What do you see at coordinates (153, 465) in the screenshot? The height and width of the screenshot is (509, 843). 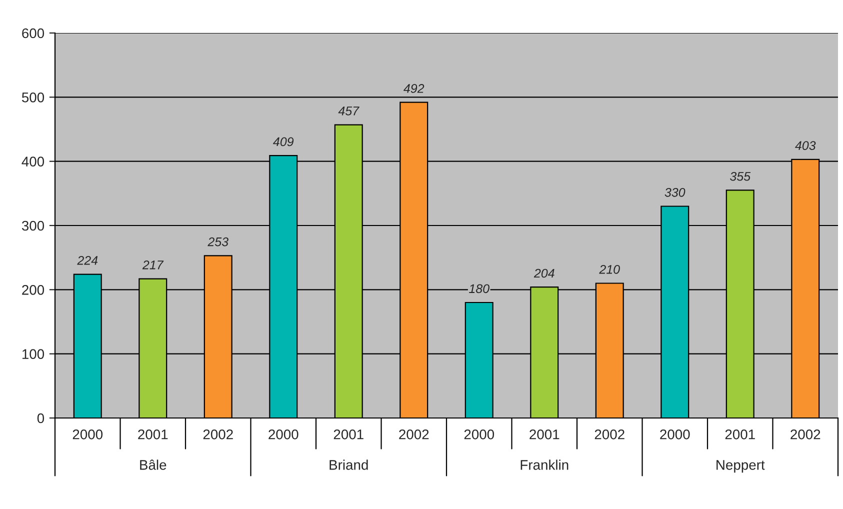 I see `x-tick-label: Bâle` at bounding box center [153, 465].